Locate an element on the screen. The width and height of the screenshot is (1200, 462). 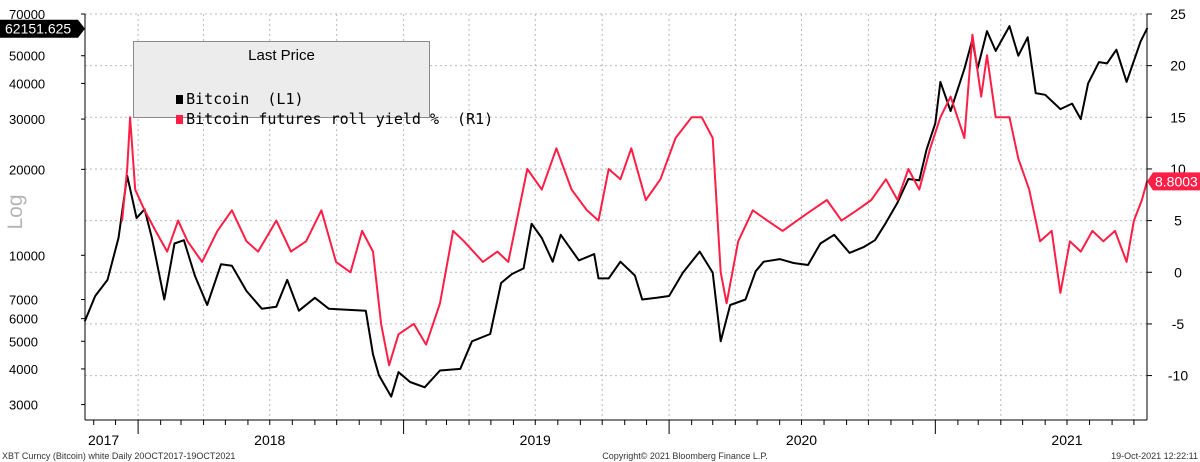
last-value-tag-right is located at coordinates (1173, 181).